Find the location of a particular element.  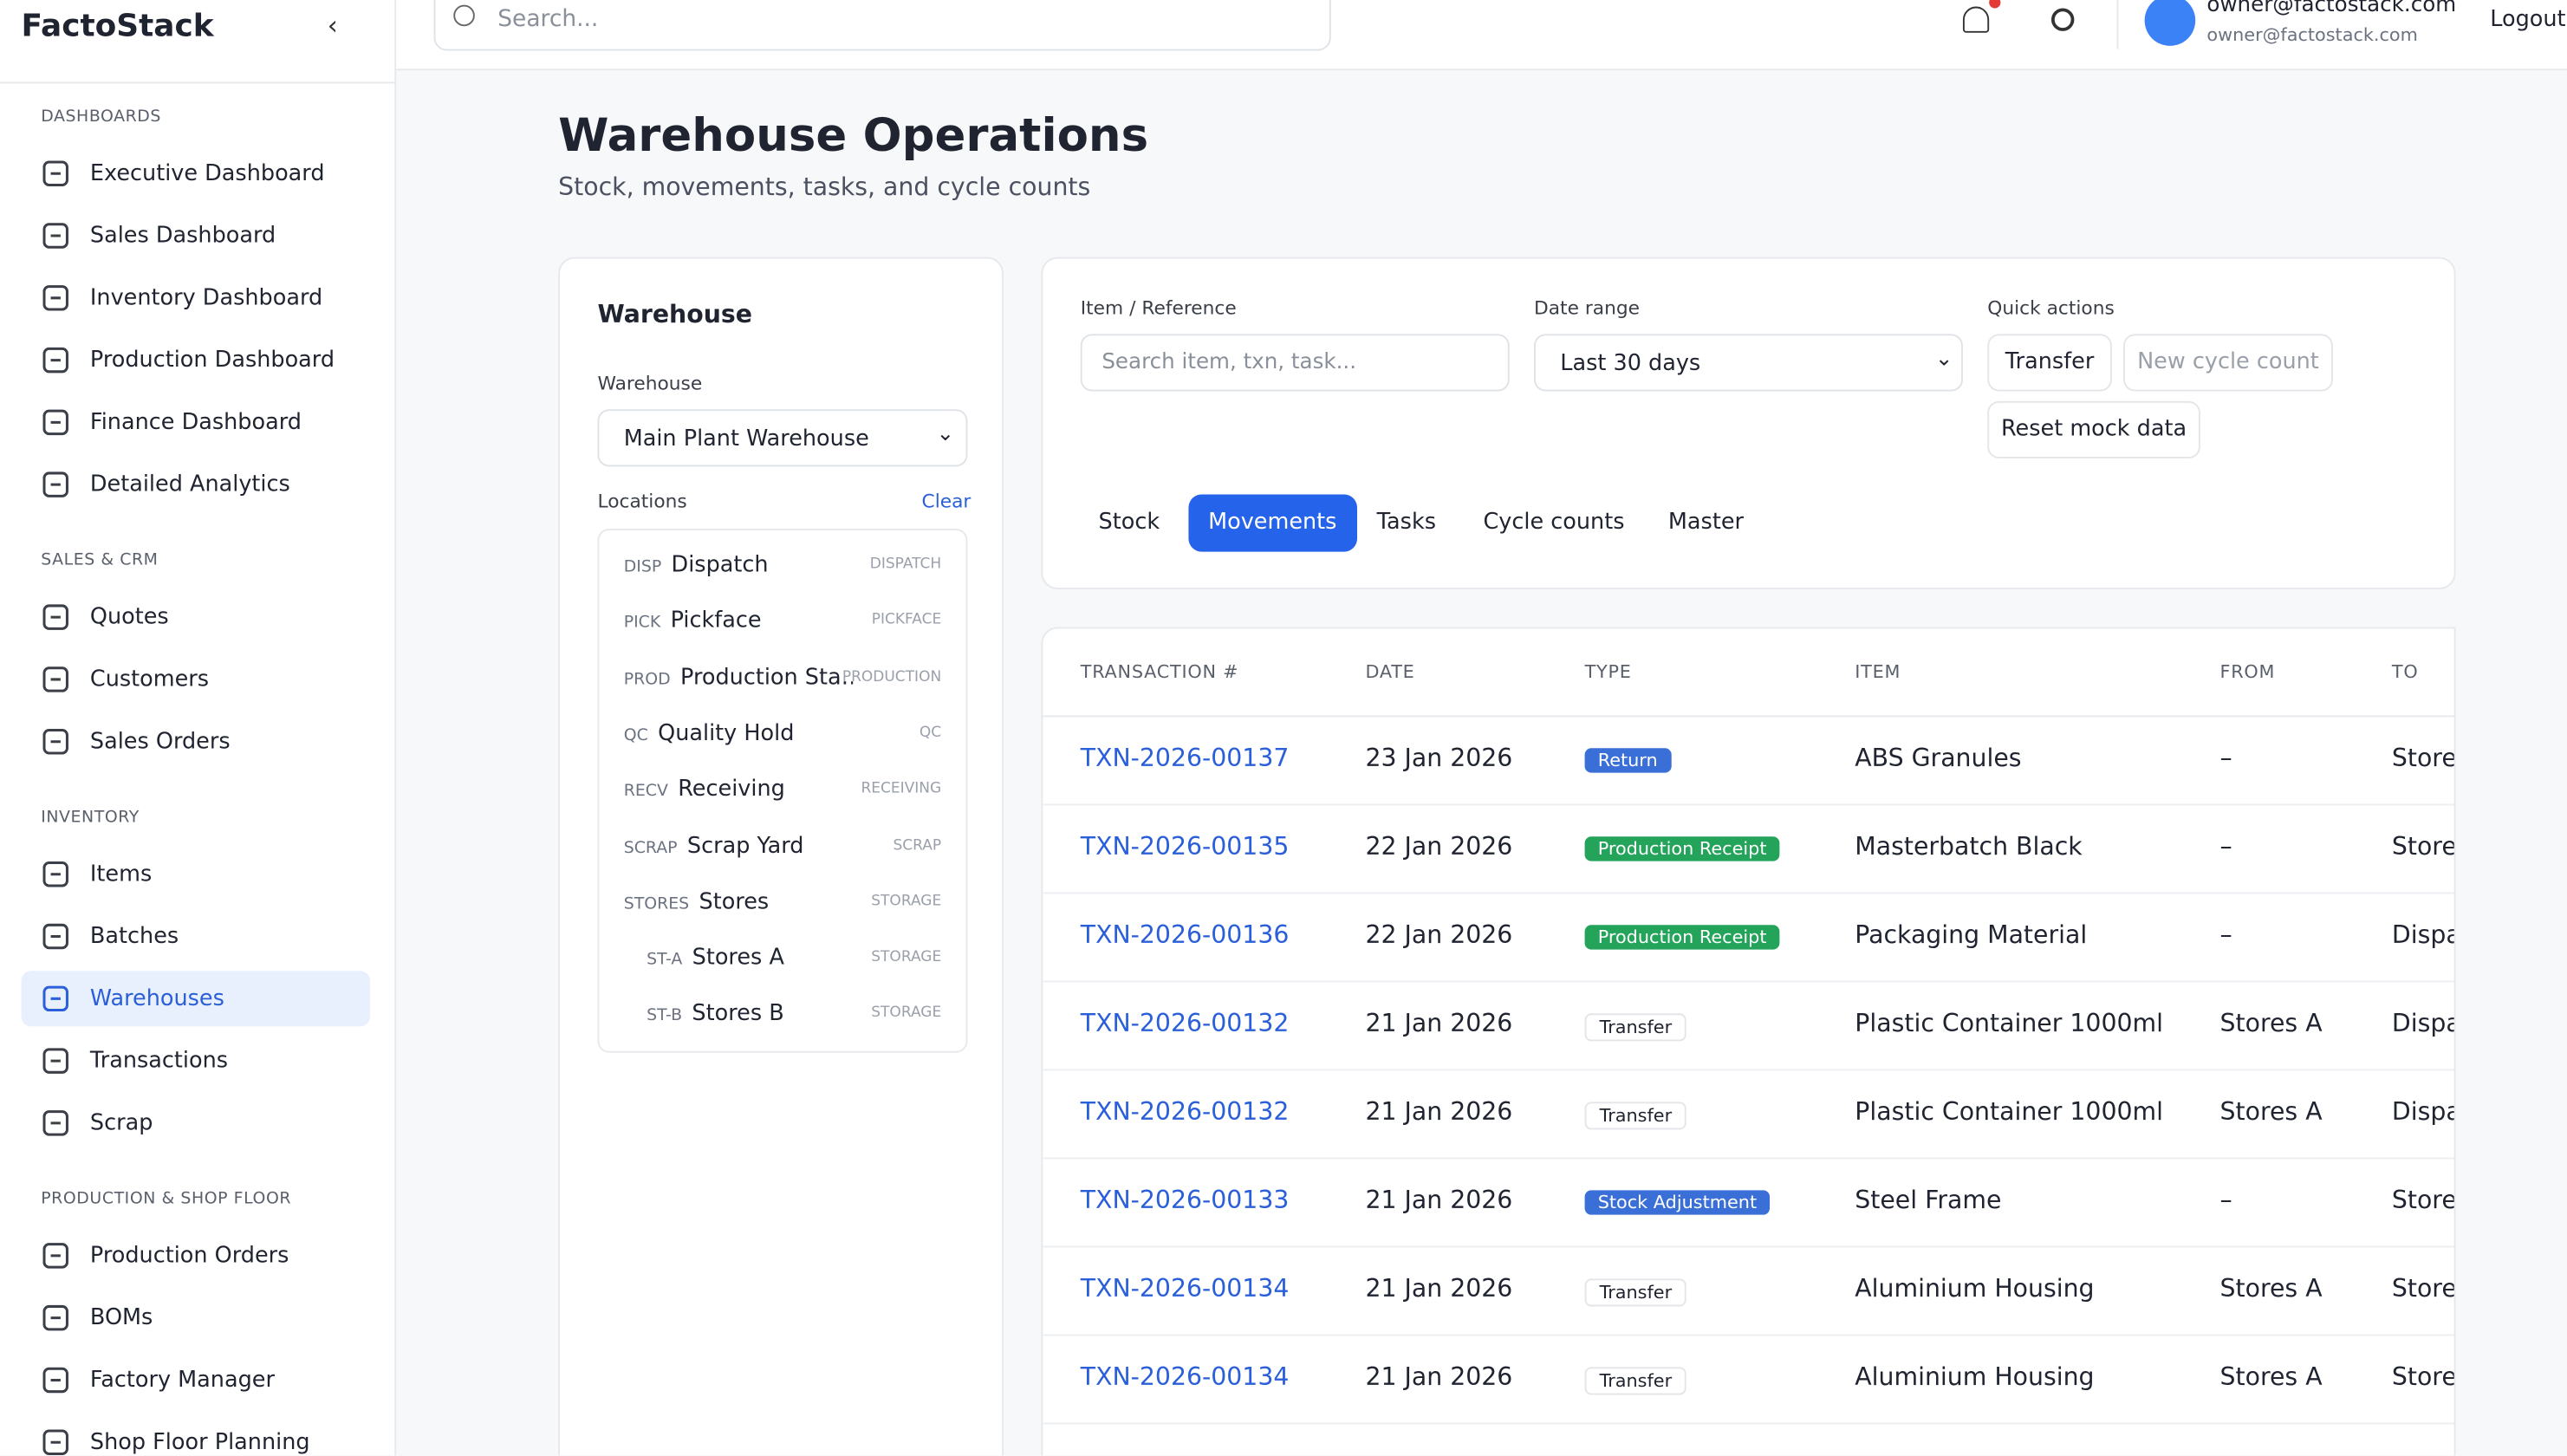

nav-item: Executive Dashboard is located at coordinates (207, 173).